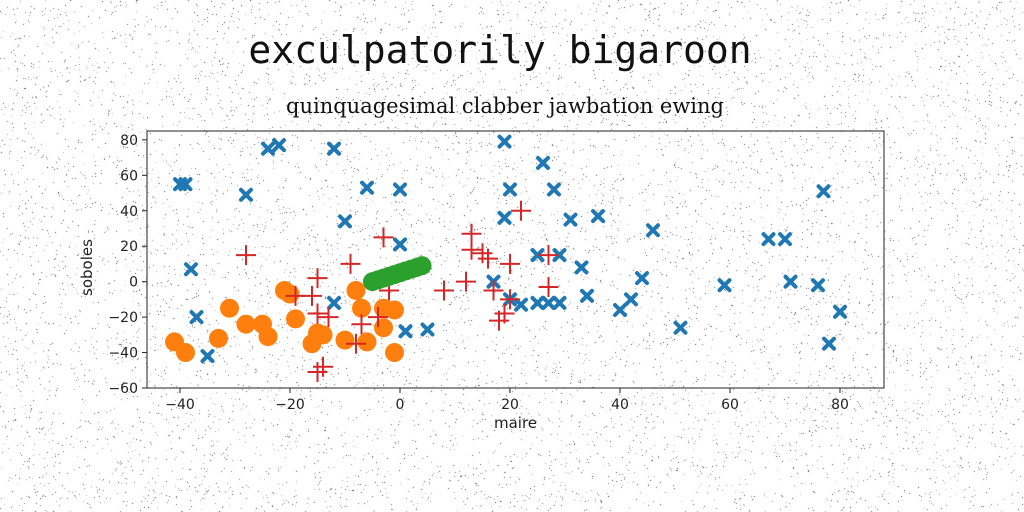  What do you see at coordinates (620, 405) in the screenshot?
I see `x-tick-label: 40` at bounding box center [620, 405].